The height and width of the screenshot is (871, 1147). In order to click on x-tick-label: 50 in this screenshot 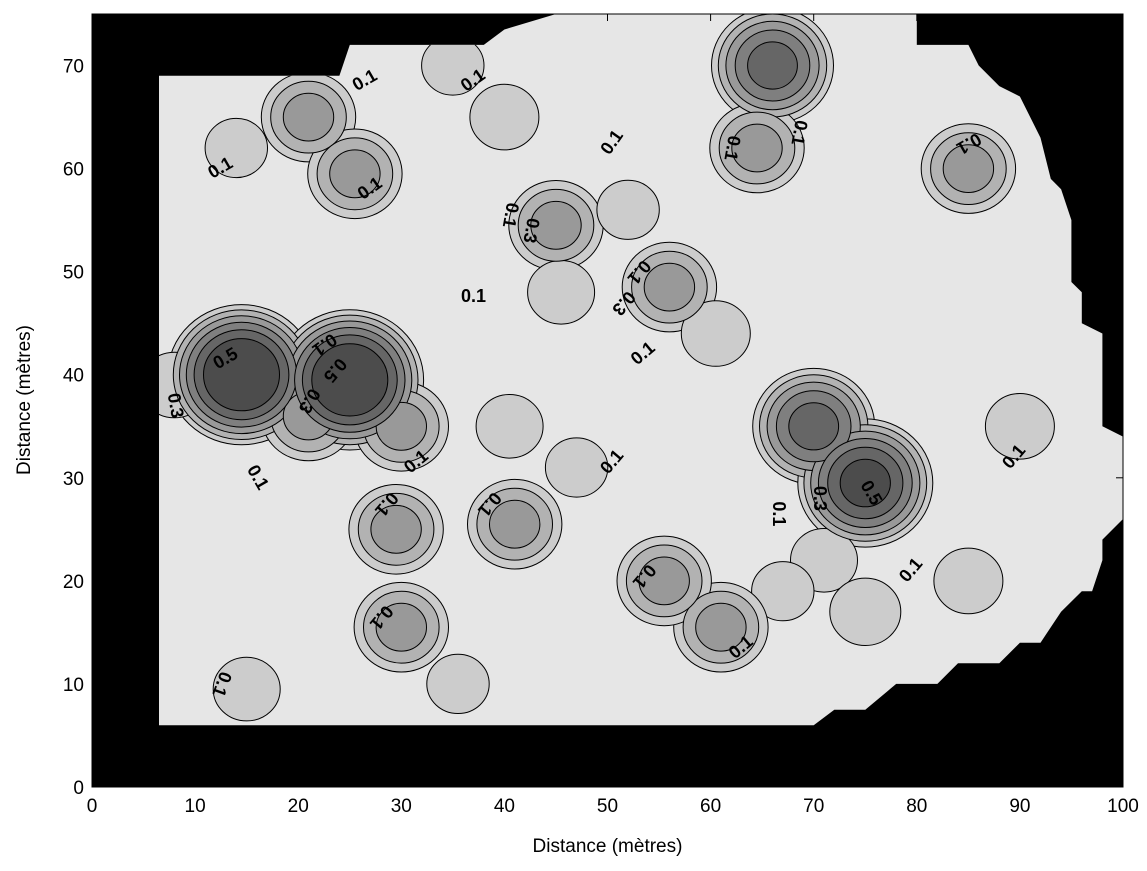, I will do `click(607, 806)`.